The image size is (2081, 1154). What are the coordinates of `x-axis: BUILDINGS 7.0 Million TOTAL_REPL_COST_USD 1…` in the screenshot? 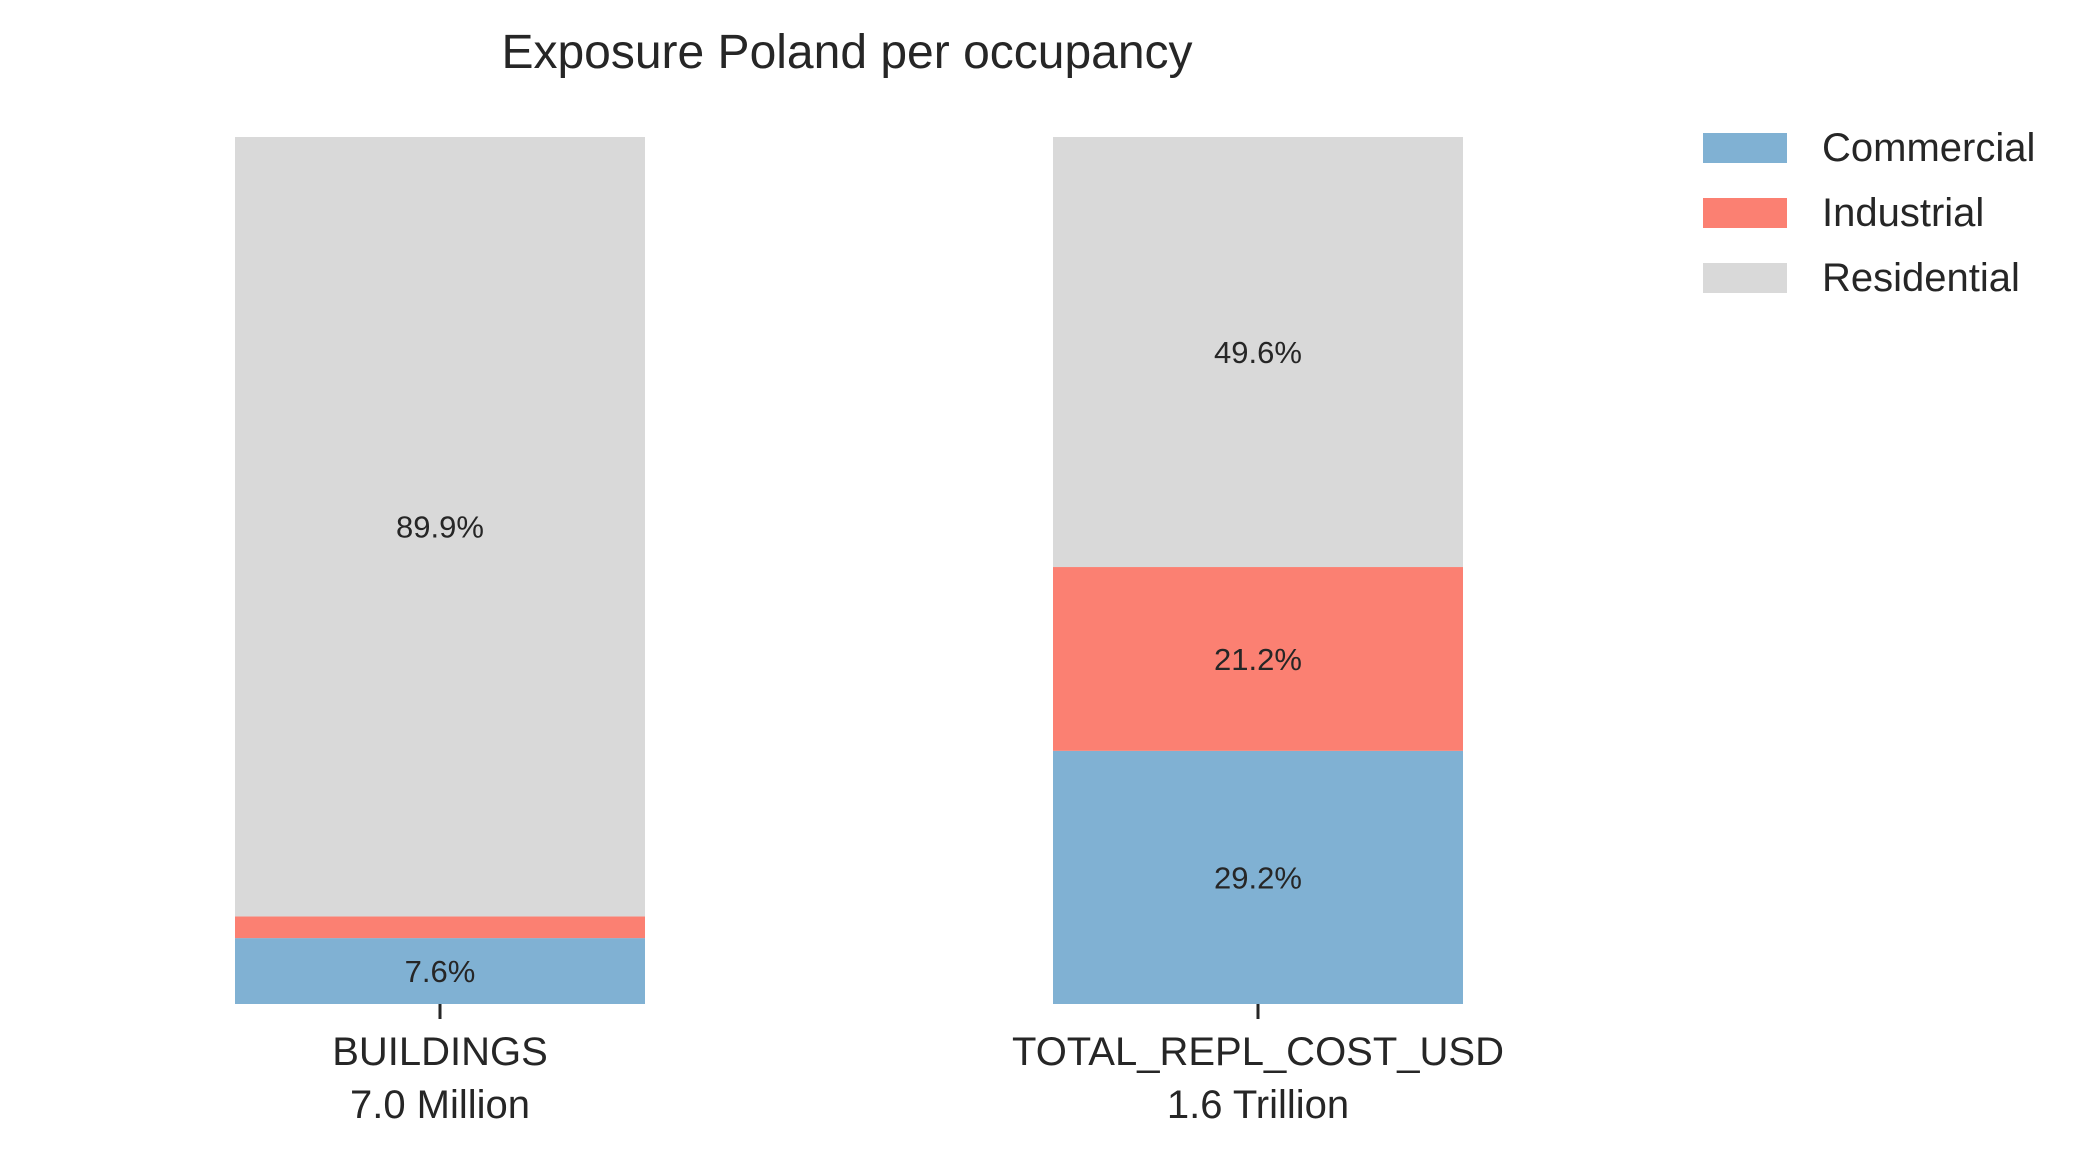 It's located at (918, 1065).